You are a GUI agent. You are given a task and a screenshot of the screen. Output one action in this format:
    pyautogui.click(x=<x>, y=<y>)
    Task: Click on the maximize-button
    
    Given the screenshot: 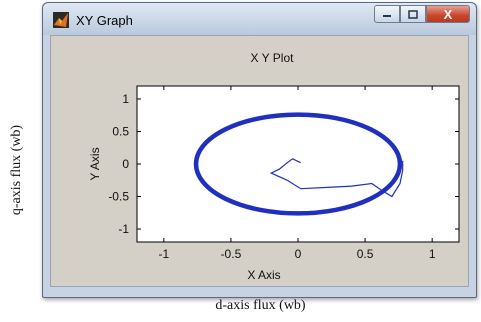 What is the action you would take?
    pyautogui.click(x=413, y=14)
    